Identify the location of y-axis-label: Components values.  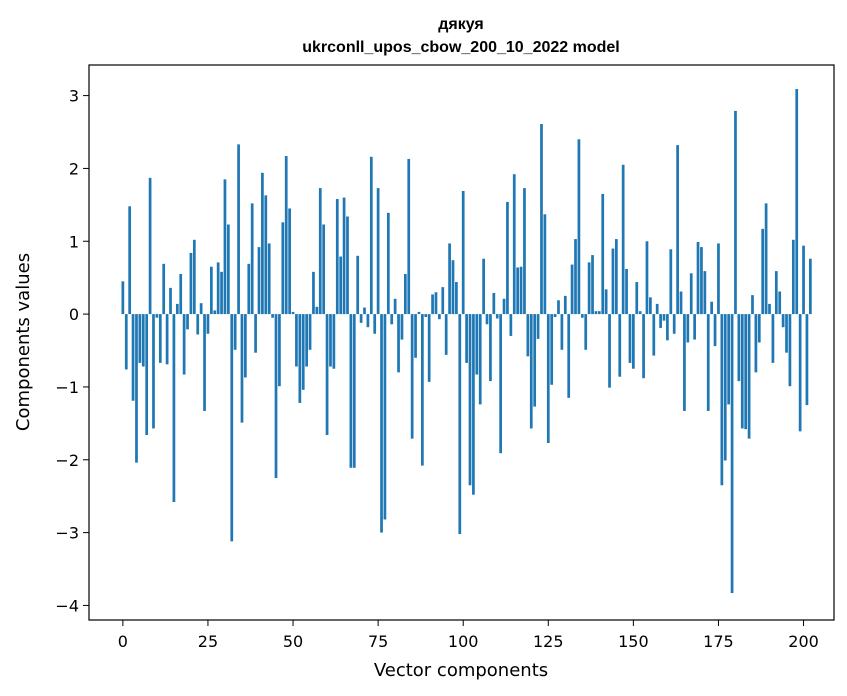
(23, 342).